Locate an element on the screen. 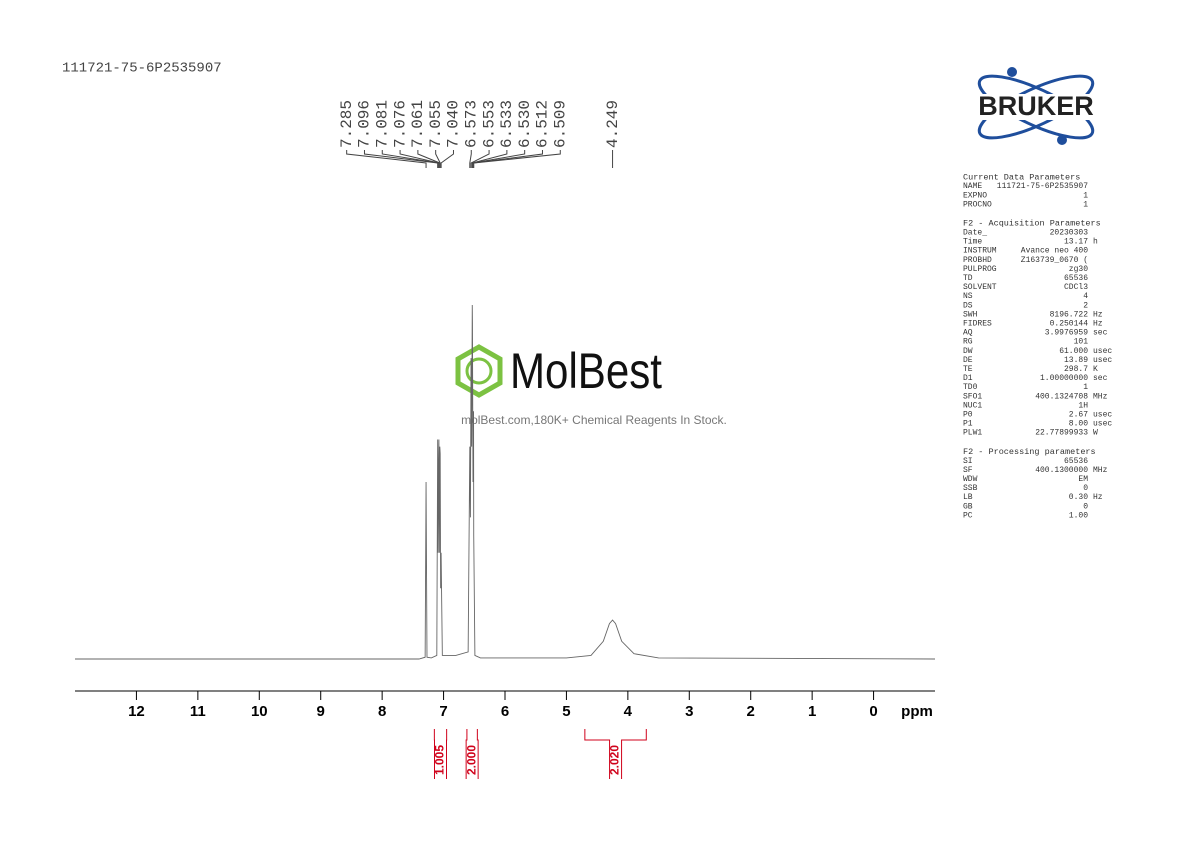 The height and width of the screenshot is (842, 1190). parameter-value: 13.89 is located at coordinates (1076, 360).